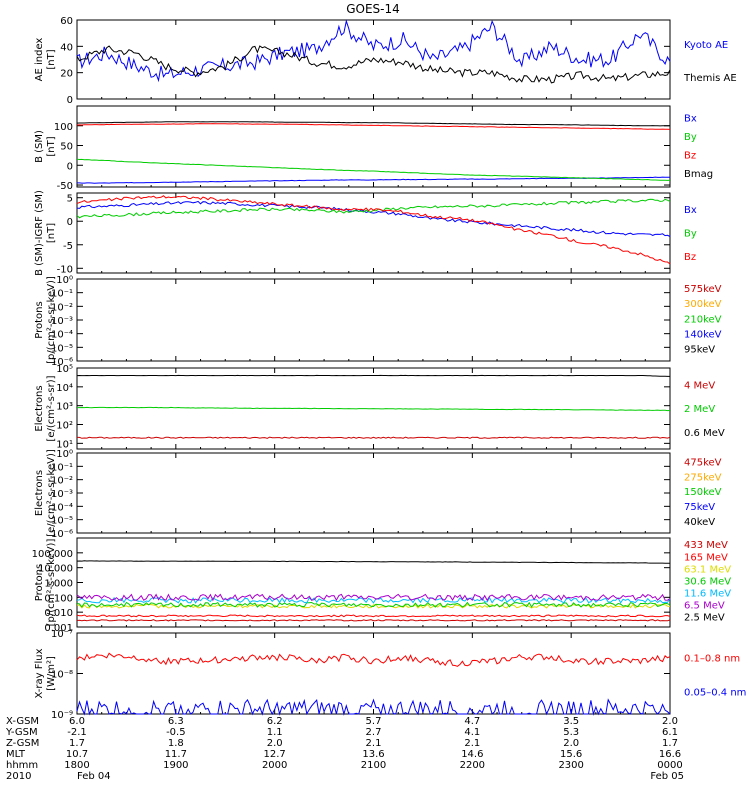  I want to click on x-axis-value: Feb 05, so click(667, 776).